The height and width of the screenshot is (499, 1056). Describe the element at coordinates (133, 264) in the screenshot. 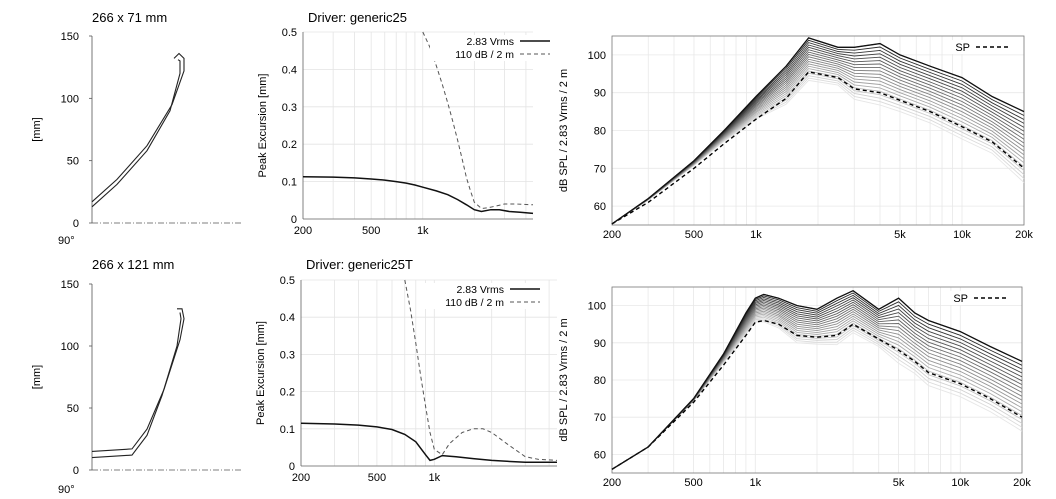

I see `profile-title: 266 x 121 mm` at that location.